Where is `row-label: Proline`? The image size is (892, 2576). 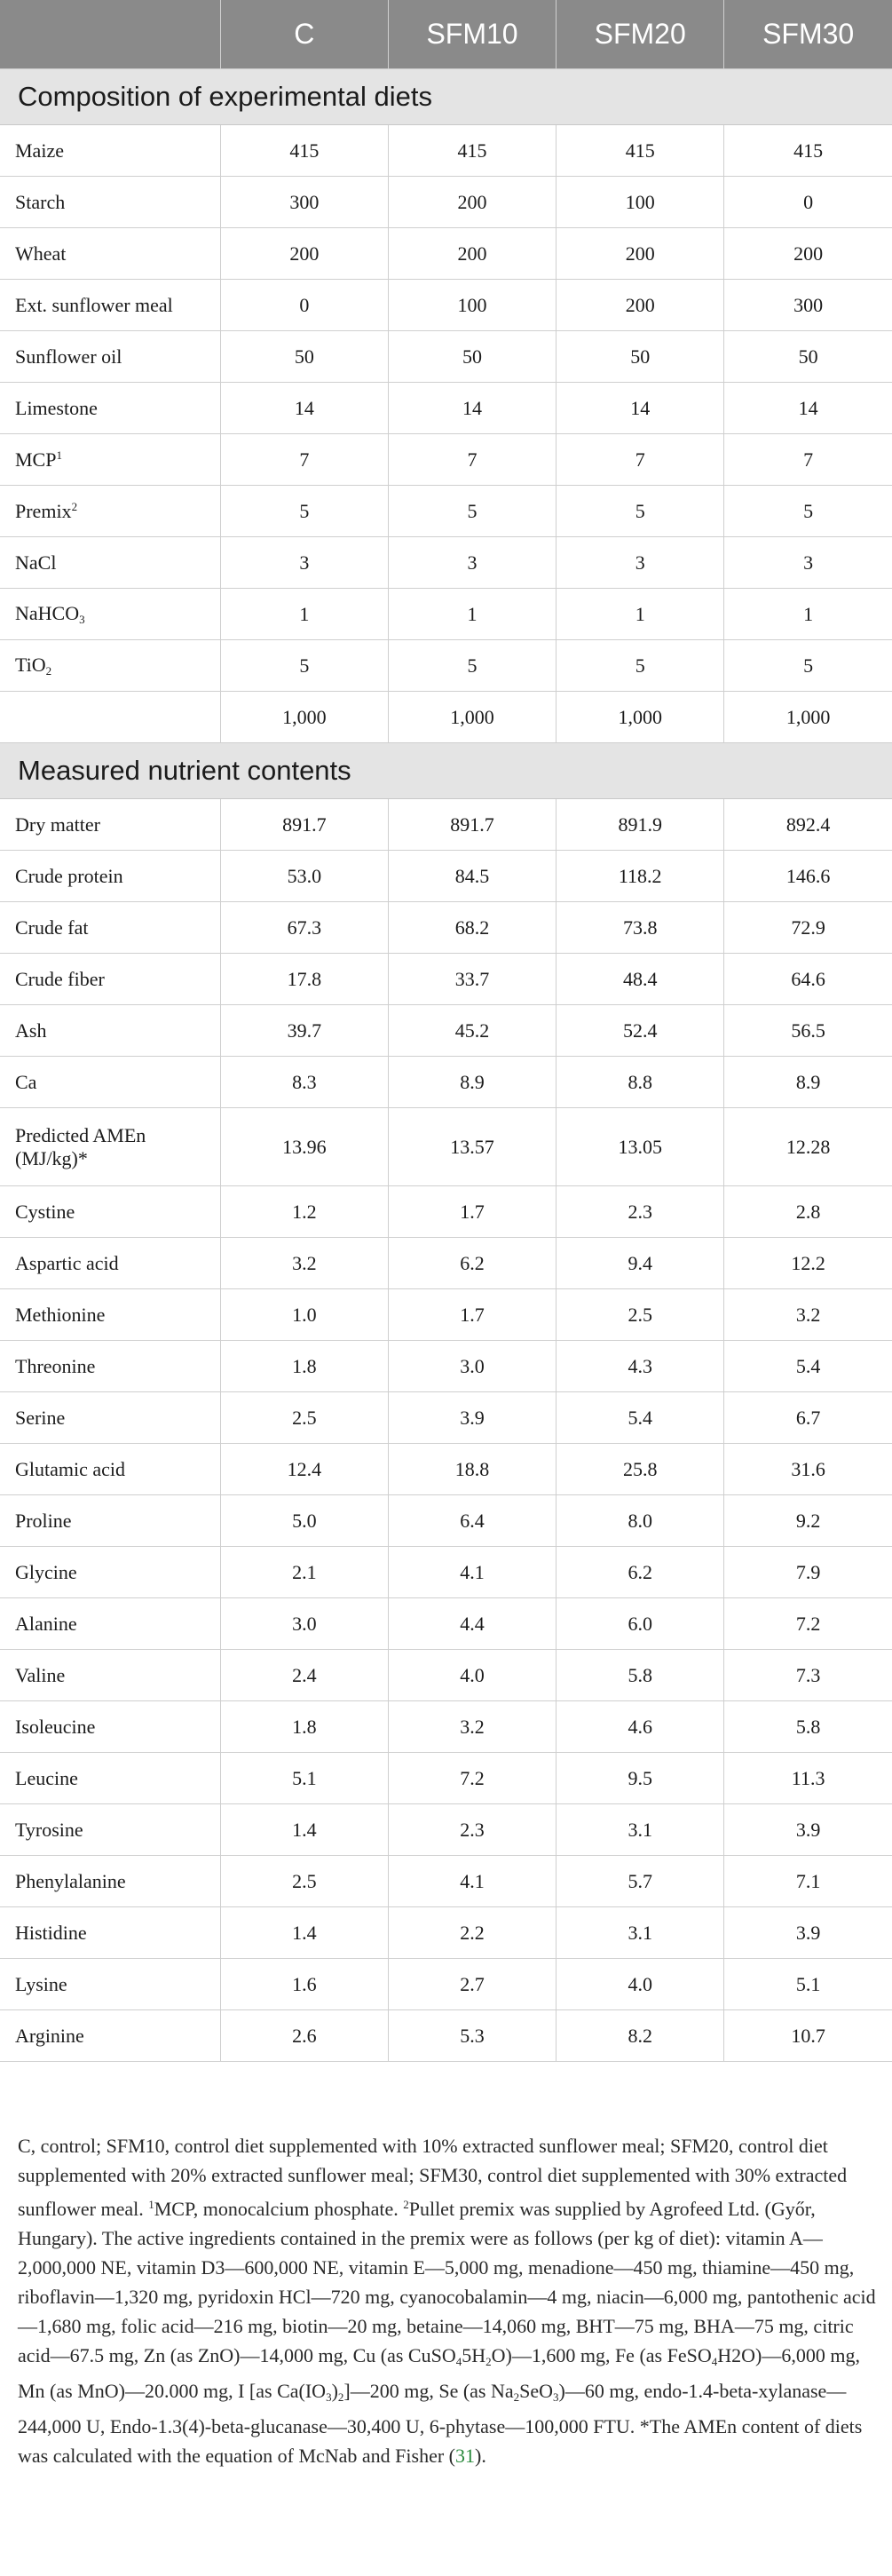 row-label: Proline is located at coordinates (110, 1521).